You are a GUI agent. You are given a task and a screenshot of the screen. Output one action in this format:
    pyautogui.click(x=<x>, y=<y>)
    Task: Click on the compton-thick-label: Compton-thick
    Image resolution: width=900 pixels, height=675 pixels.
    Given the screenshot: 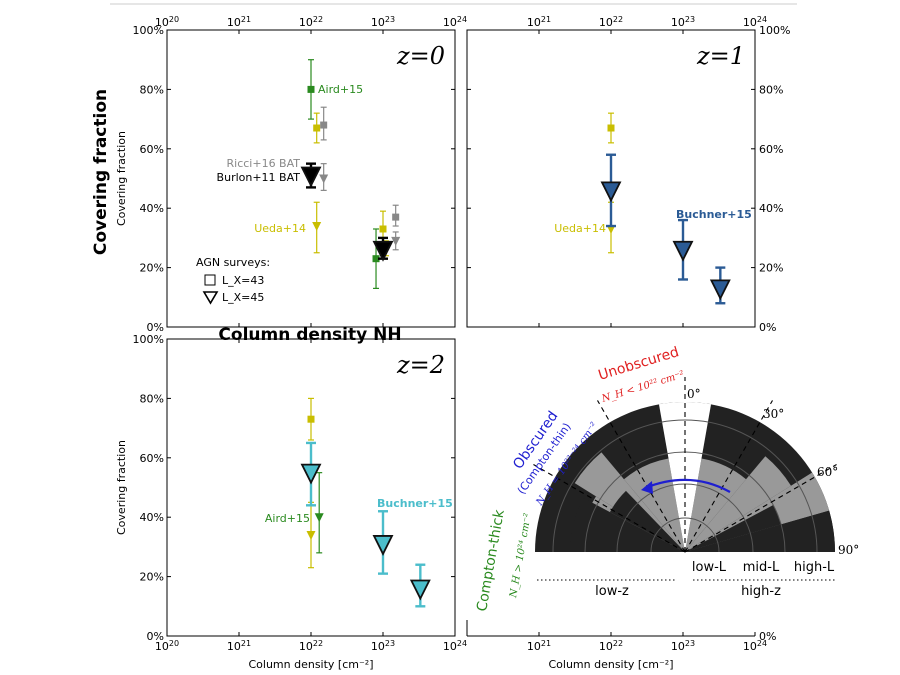 What is the action you would take?
    pyautogui.click(x=491, y=560)
    